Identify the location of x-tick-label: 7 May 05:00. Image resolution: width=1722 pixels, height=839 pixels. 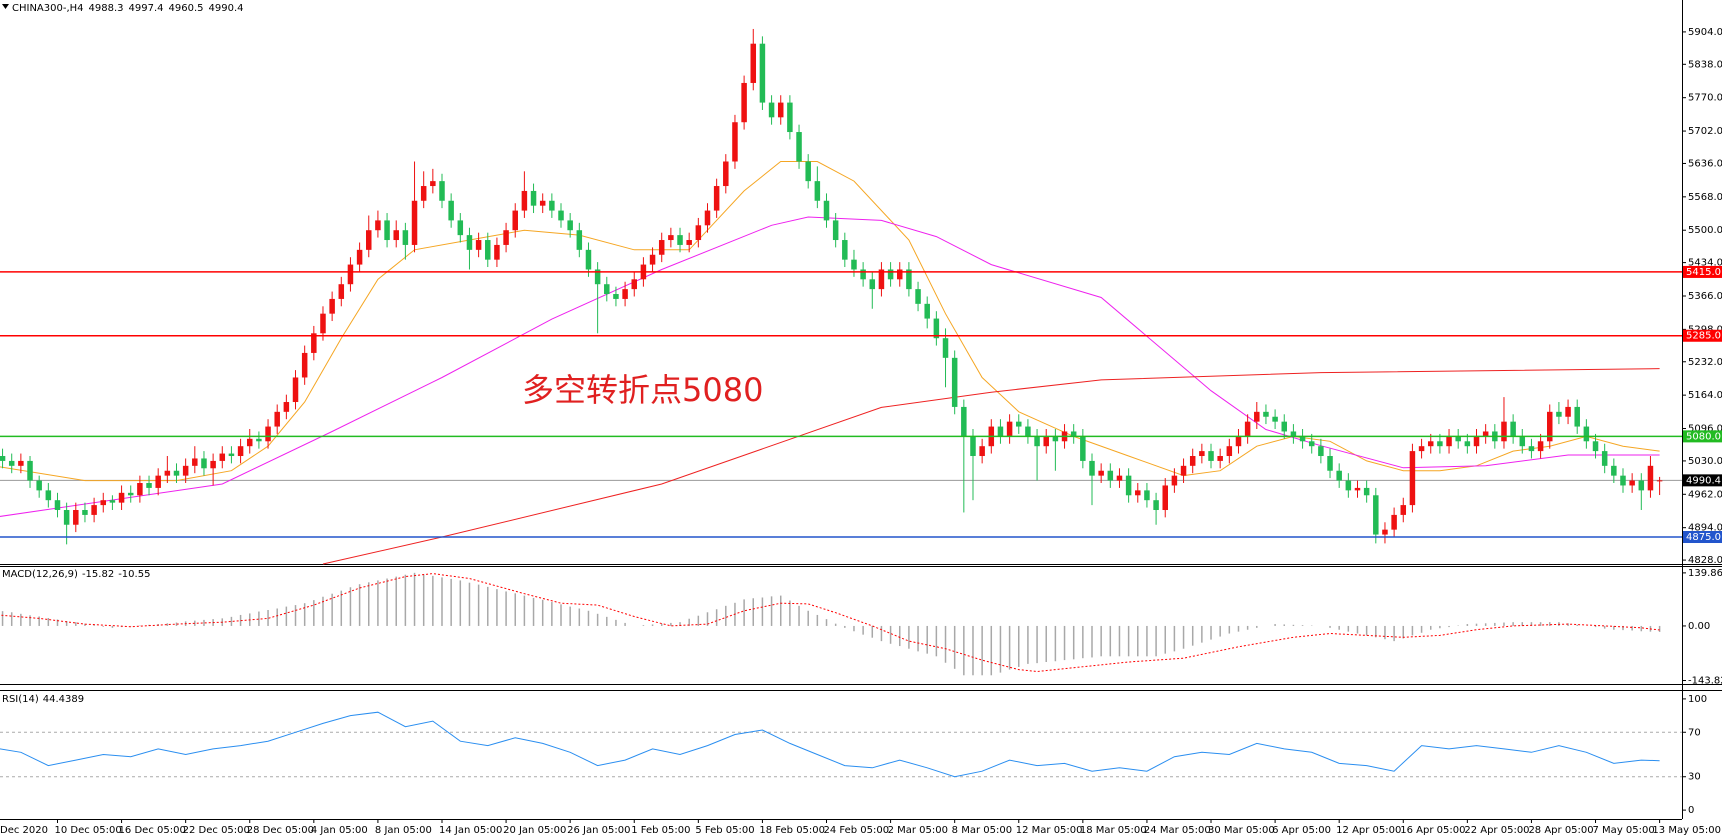
(1624, 830).